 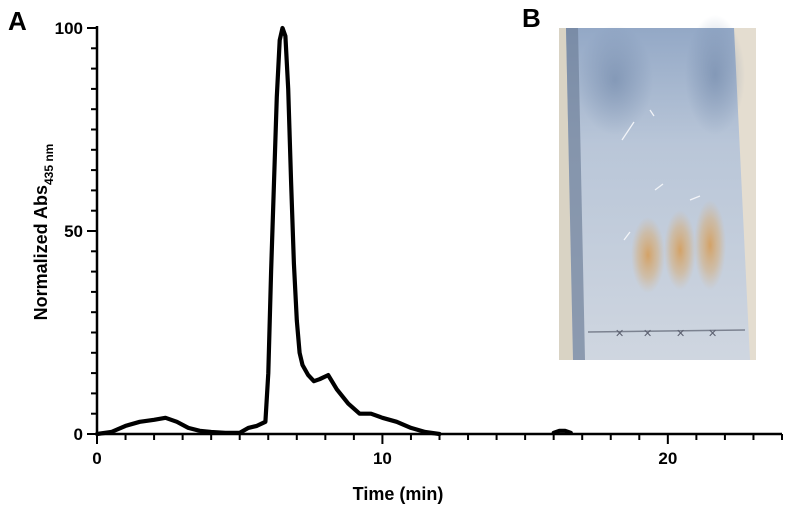 I want to click on series-line, so click(x=562, y=431).